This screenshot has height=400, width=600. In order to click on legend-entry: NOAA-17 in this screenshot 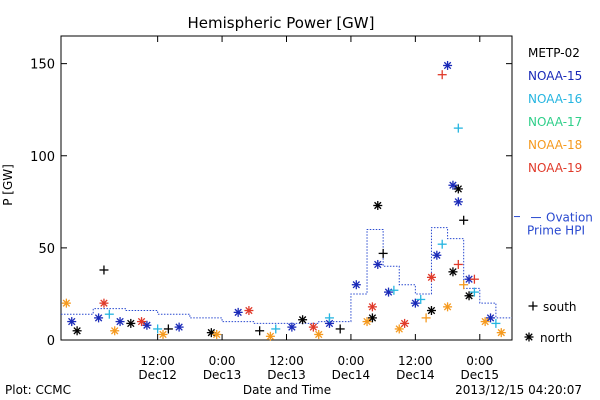, I will do `click(555, 122)`.